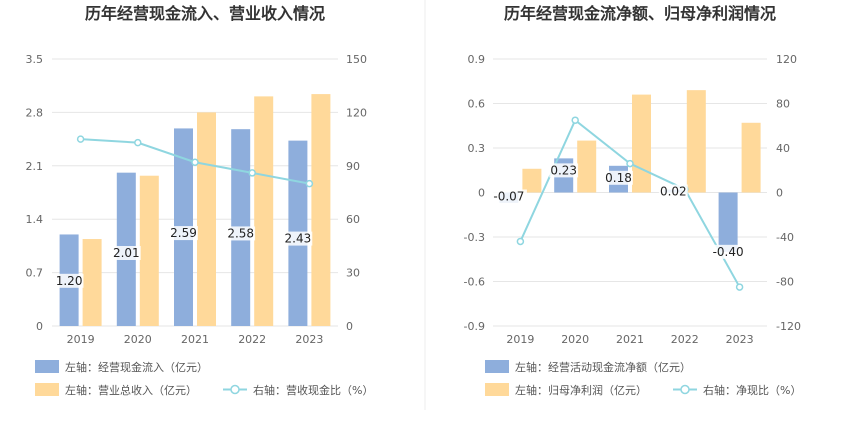 This screenshot has width=850, height=441. What do you see at coordinates (752, 390) in the screenshot?
I see `legend-label: 右轴：净现比（%）` at bounding box center [752, 390].